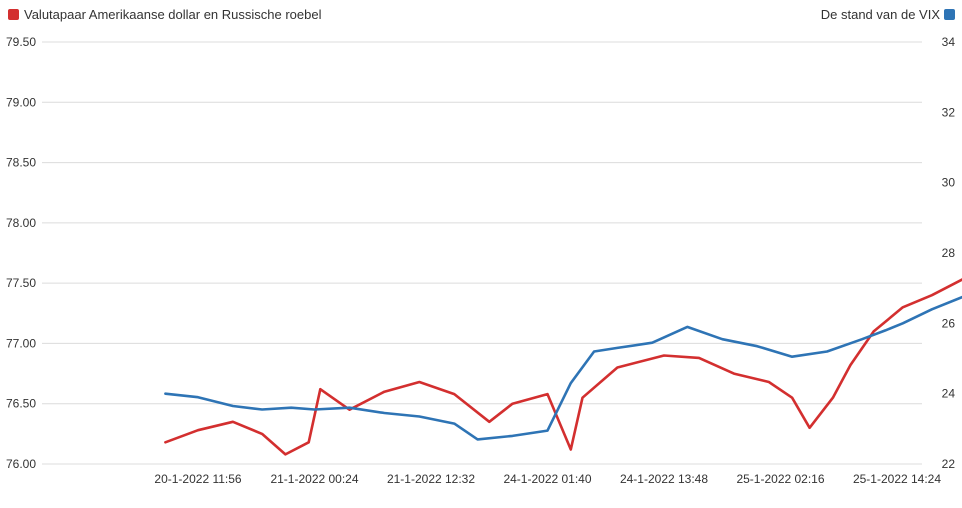  Describe the element at coordinates (949, 464) in the screenshot. I see `y-right-tick-label: 22` at that location.